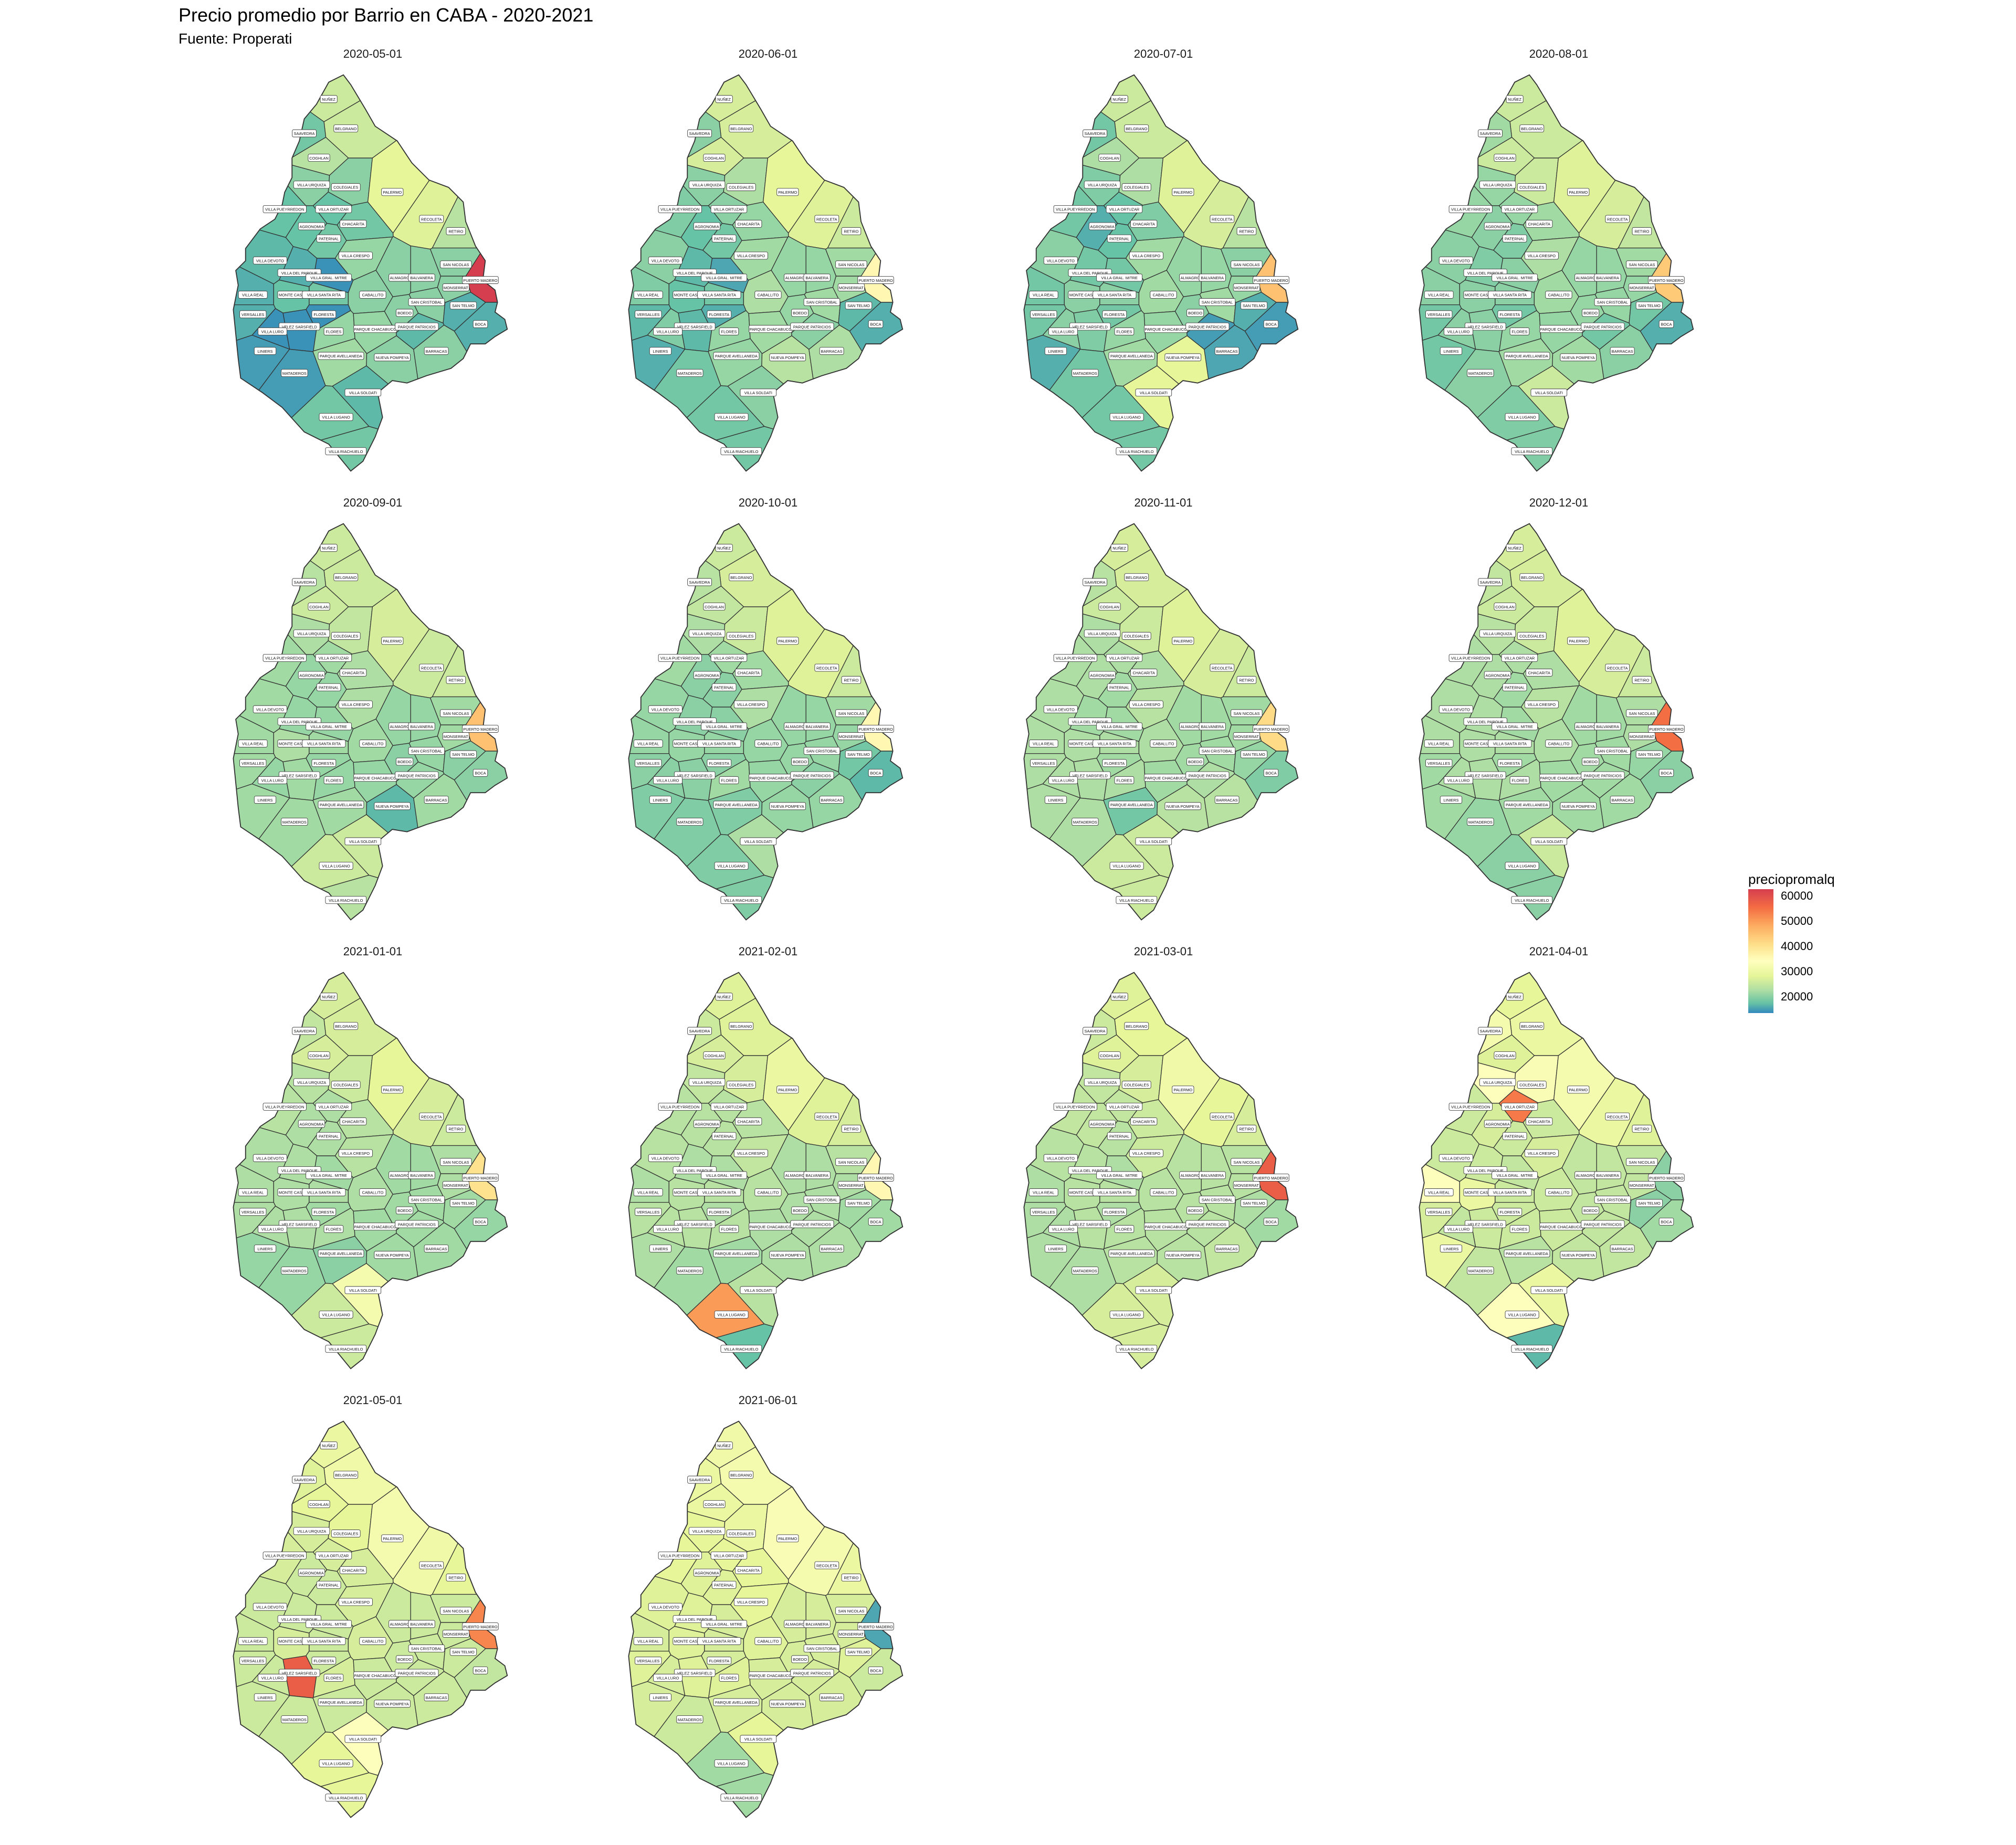 The image size is (2016, 1845). What do you see at coordinates (812, 1673) in the screenshot?
I see `neighborhood-label-text: PARQUE PATRICIOS` at bounding box center [812, 1673].